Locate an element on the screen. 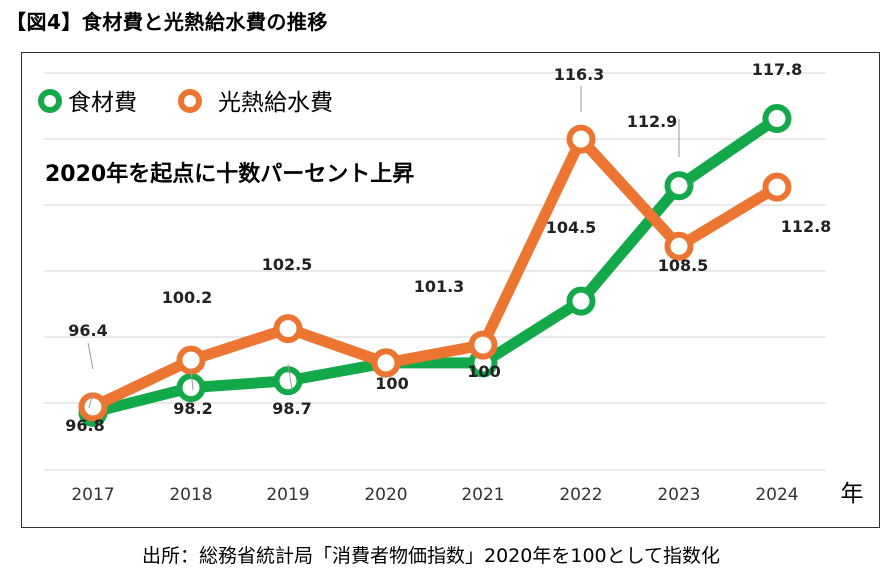 The image size is (893, 568). data-label: 98.7 is located at coordinates (291, 408).